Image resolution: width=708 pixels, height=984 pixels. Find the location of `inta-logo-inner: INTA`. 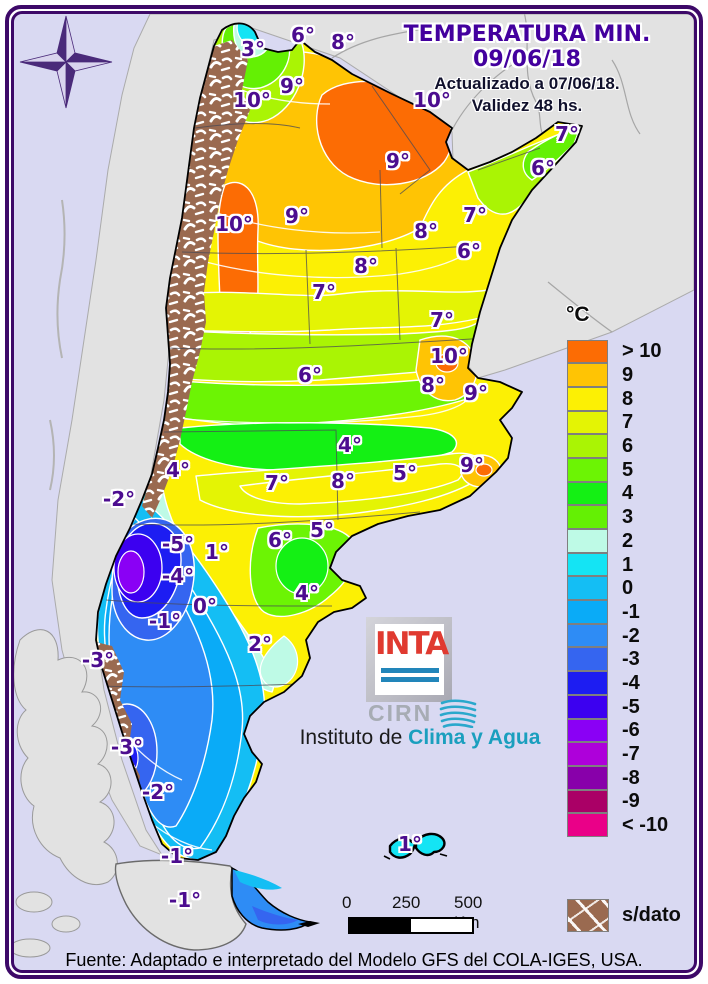

inta-logo-inner: INTA is located at coordinates (412, 659).